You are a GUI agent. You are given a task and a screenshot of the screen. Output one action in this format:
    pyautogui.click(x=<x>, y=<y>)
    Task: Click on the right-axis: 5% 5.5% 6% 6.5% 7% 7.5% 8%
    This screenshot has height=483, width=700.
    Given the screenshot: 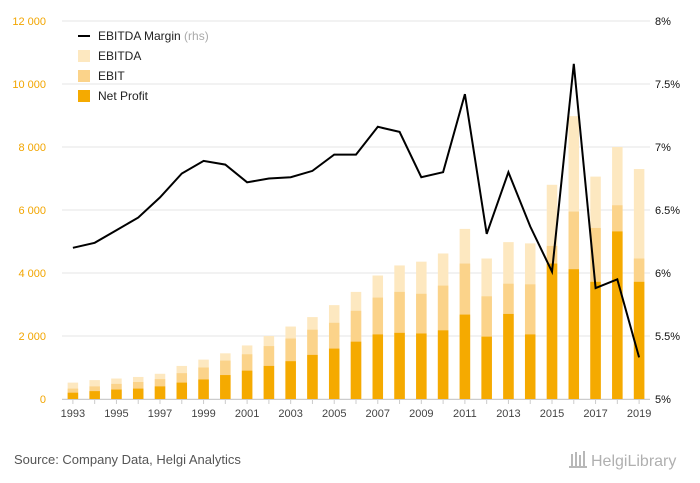 What is the action you would take?
    pyautogui.click(x=667, y=211)
    